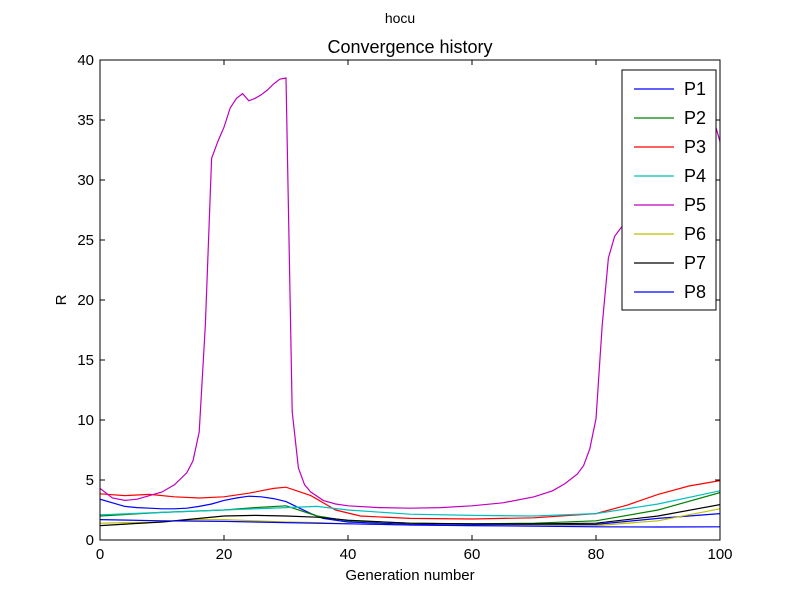 Image resolution: width=800 pixels, height=600 pixels. I want to click on series-line-p4, so click(410, 503).